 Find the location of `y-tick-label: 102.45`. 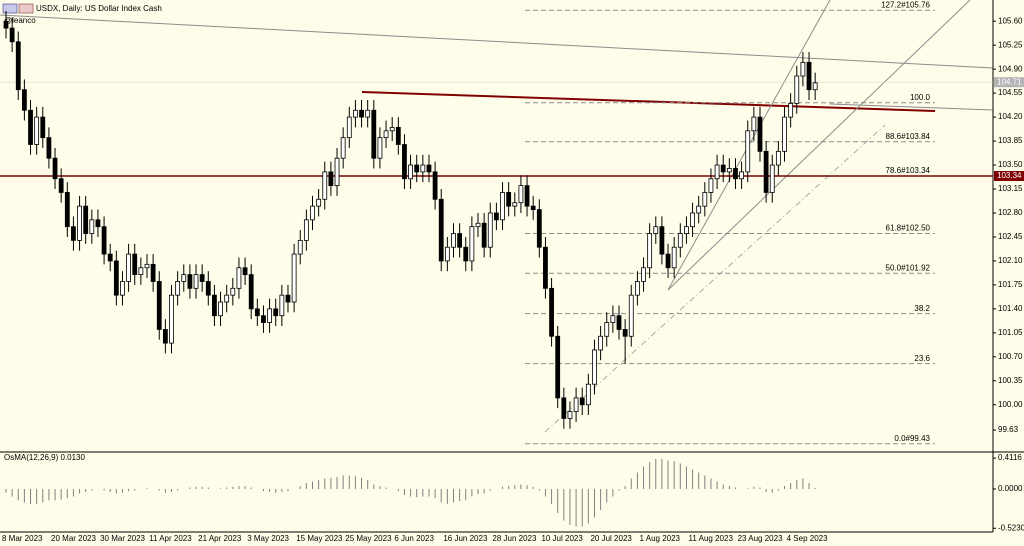

y-tick-label: 102.45 is located at coordinates (1010, 236).